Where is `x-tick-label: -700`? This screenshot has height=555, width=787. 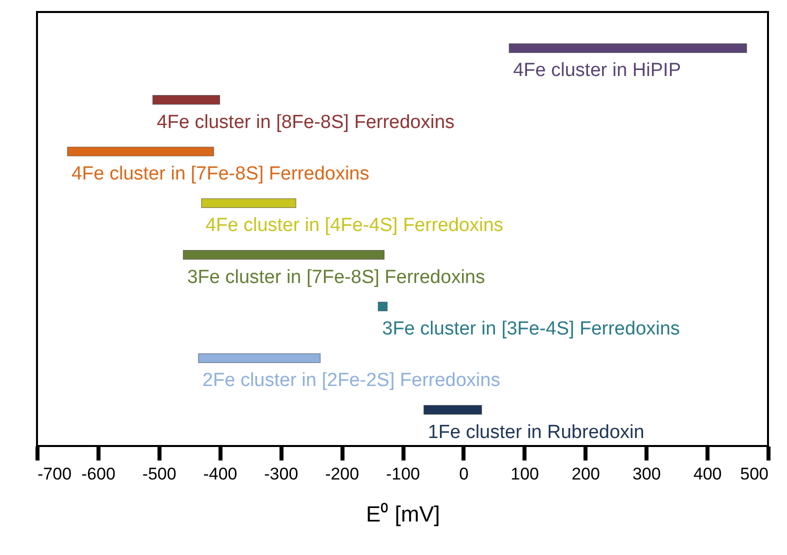
x-tick-label: -700 is located at coordinates (55, 474).